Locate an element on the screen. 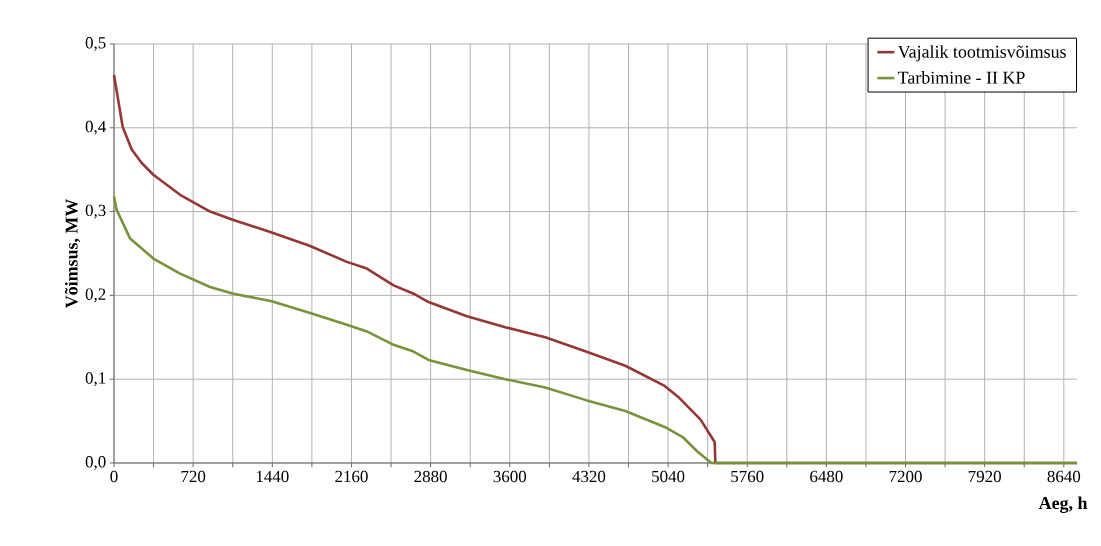  y-tick-label: 0,2 is located at coordinates (95, 295).